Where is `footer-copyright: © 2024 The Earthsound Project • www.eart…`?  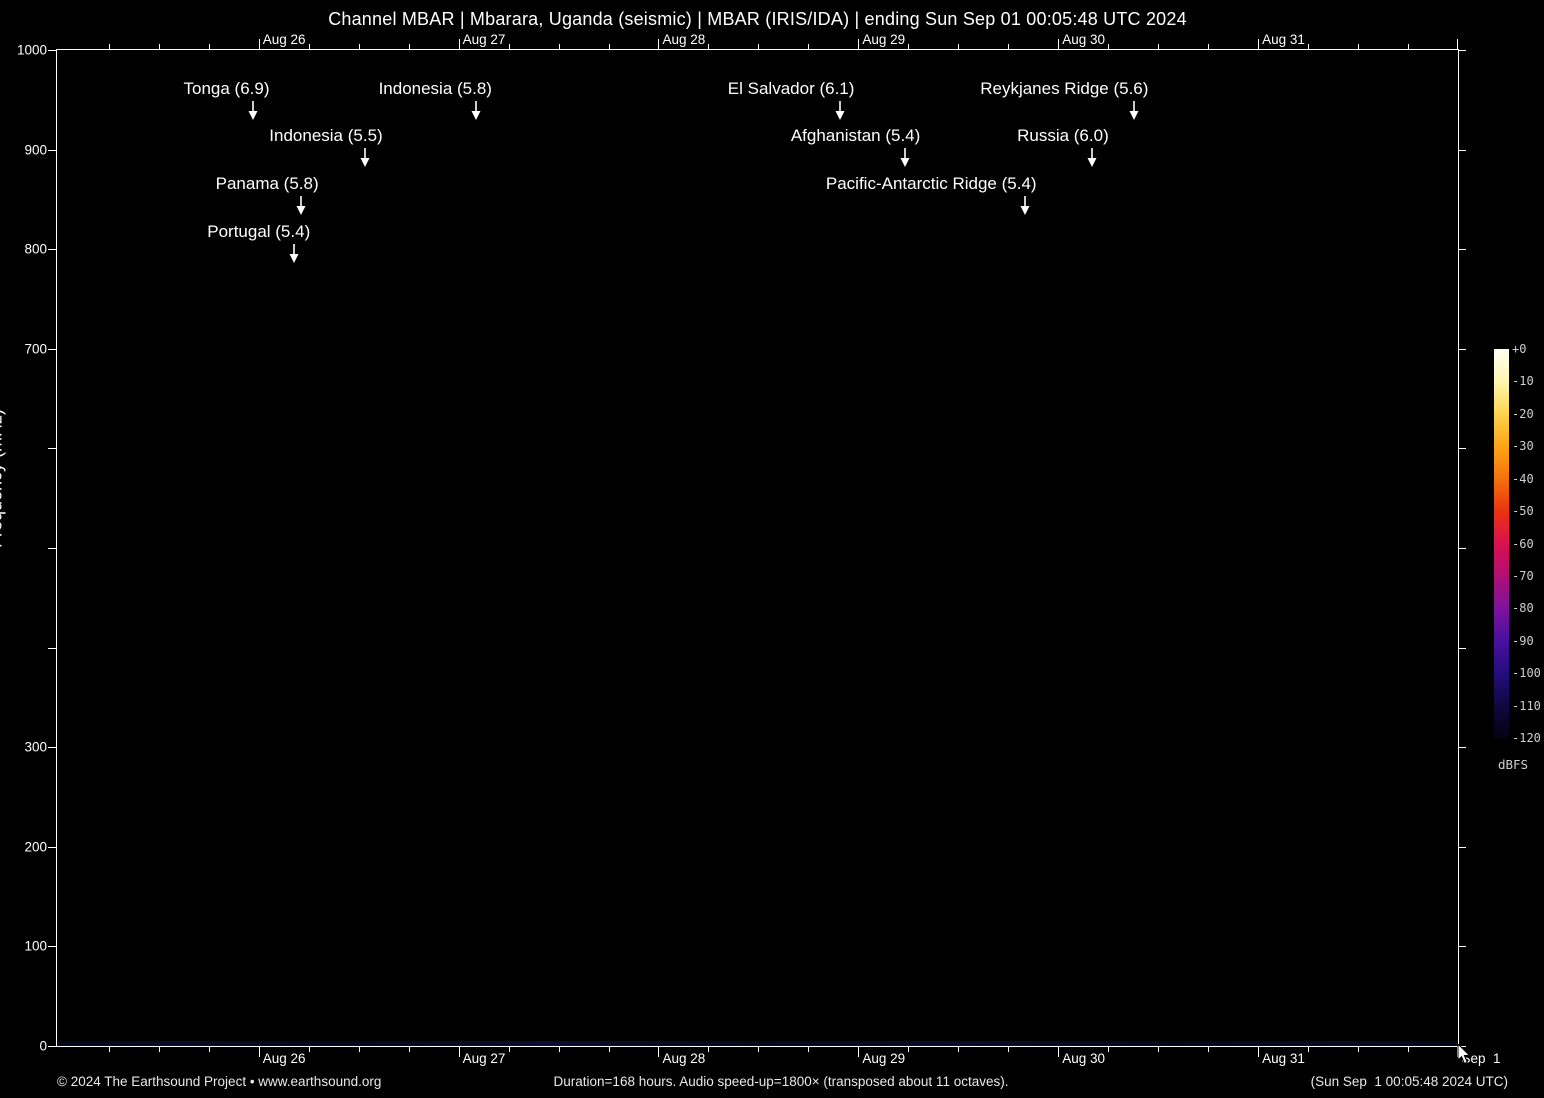 footer-copyright: © 2024 The Earthsound Project • www.eart… is located at coordinates (219, 1081).